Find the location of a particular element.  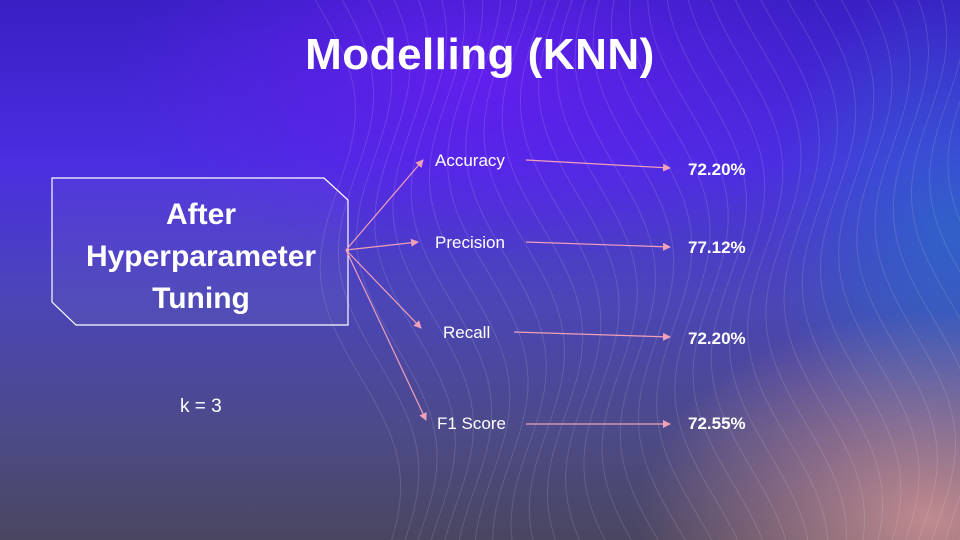

arrow-recall-to-value is located at coordinates (592, 336).